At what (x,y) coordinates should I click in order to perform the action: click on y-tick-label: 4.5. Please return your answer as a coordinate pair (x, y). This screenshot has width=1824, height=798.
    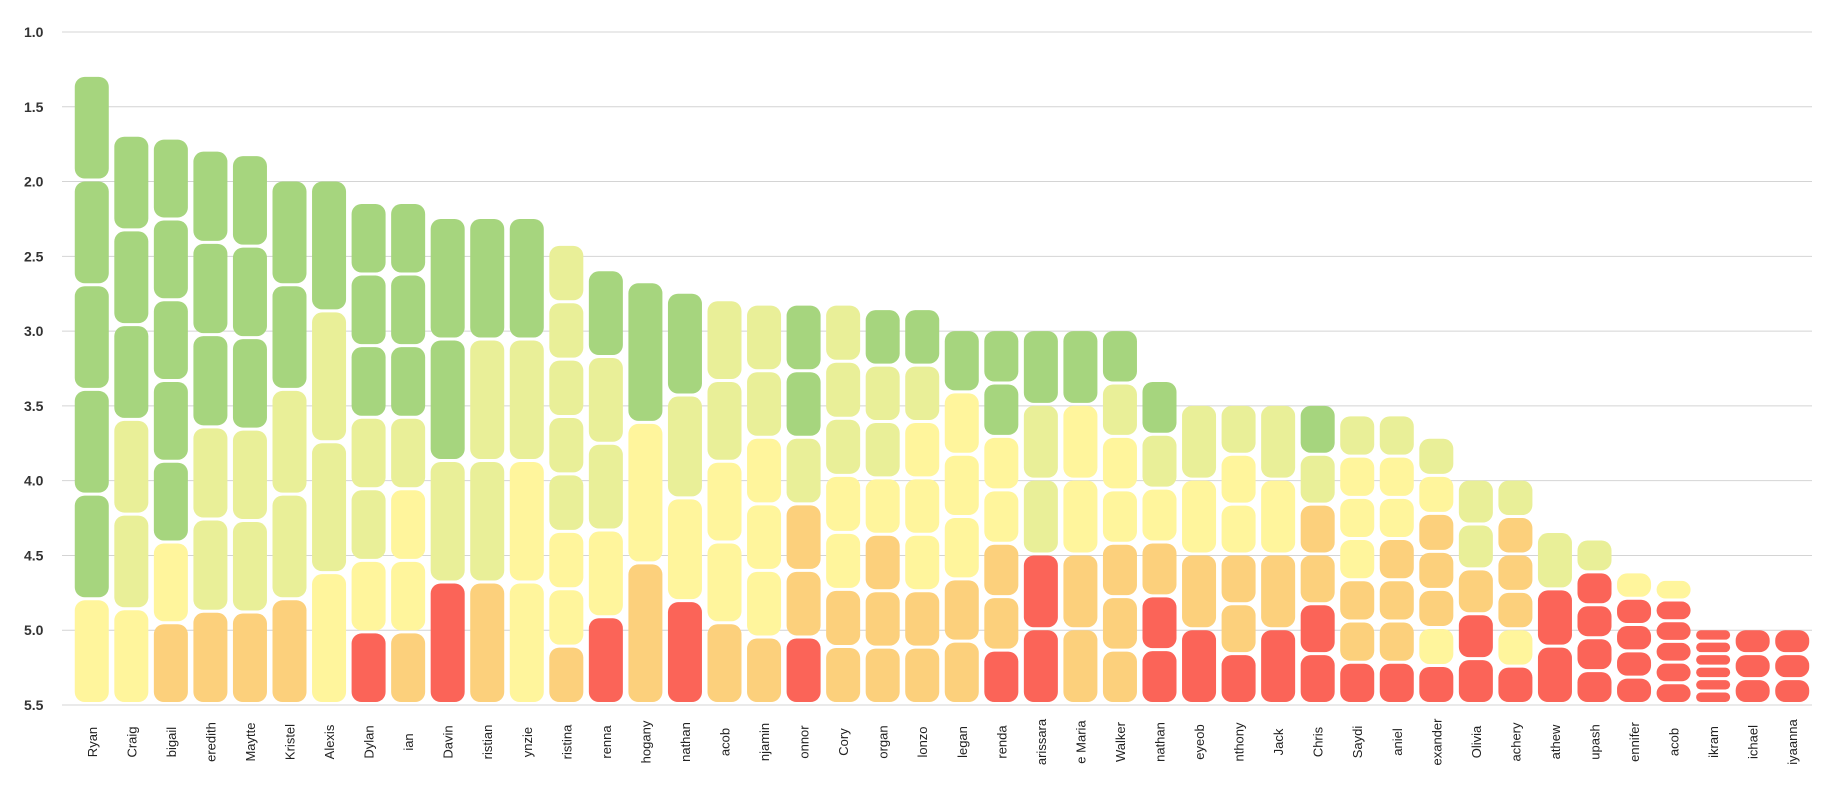
    Looking at the image, I should click on (34, 555).